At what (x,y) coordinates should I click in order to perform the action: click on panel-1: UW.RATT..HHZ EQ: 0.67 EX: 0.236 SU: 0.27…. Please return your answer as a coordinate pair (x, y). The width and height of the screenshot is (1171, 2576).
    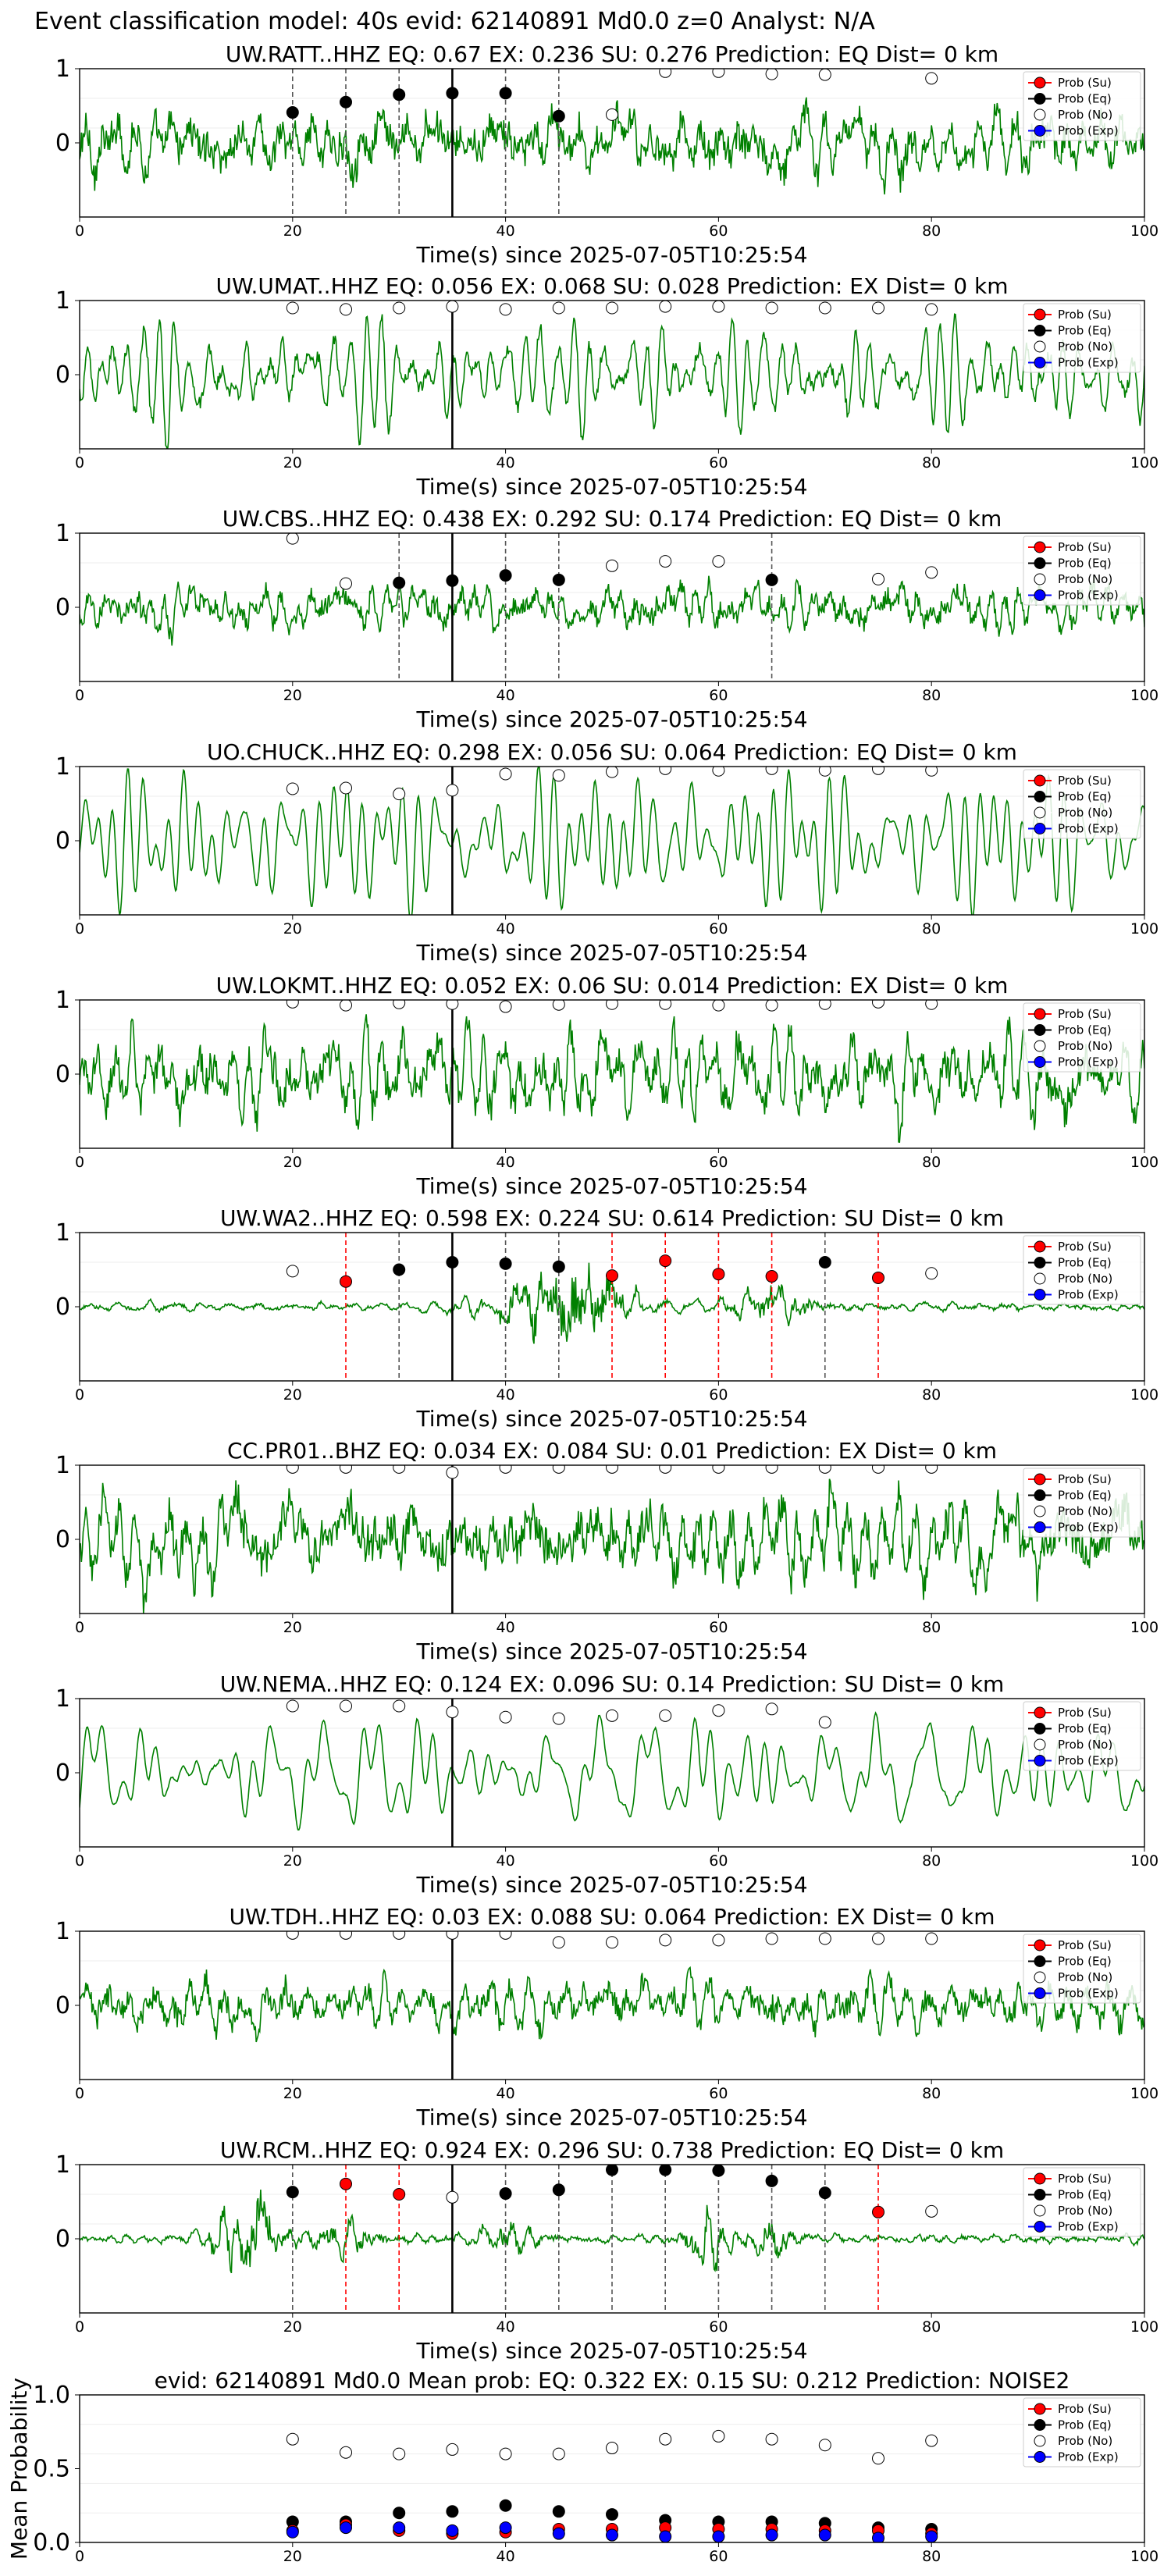
    Looking at the image, I should click on (607, 154).